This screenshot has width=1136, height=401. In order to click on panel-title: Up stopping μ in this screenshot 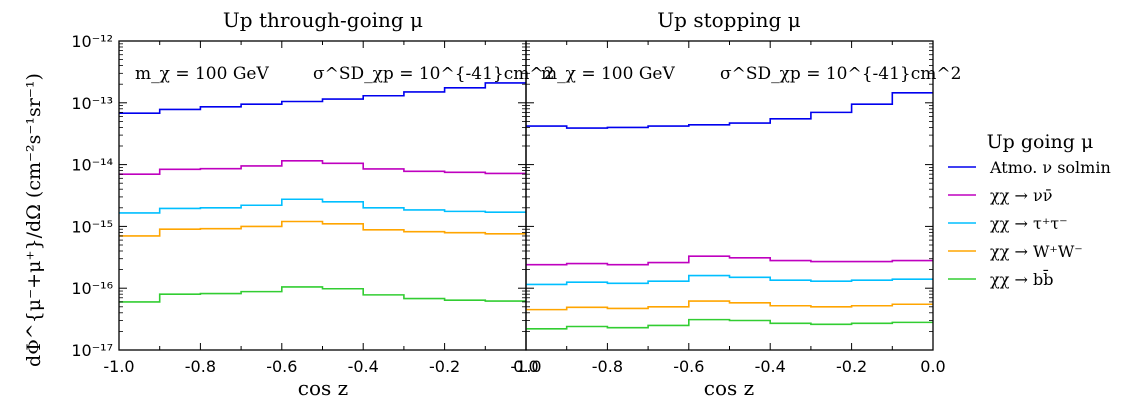, I will do `click(728, 20)`.